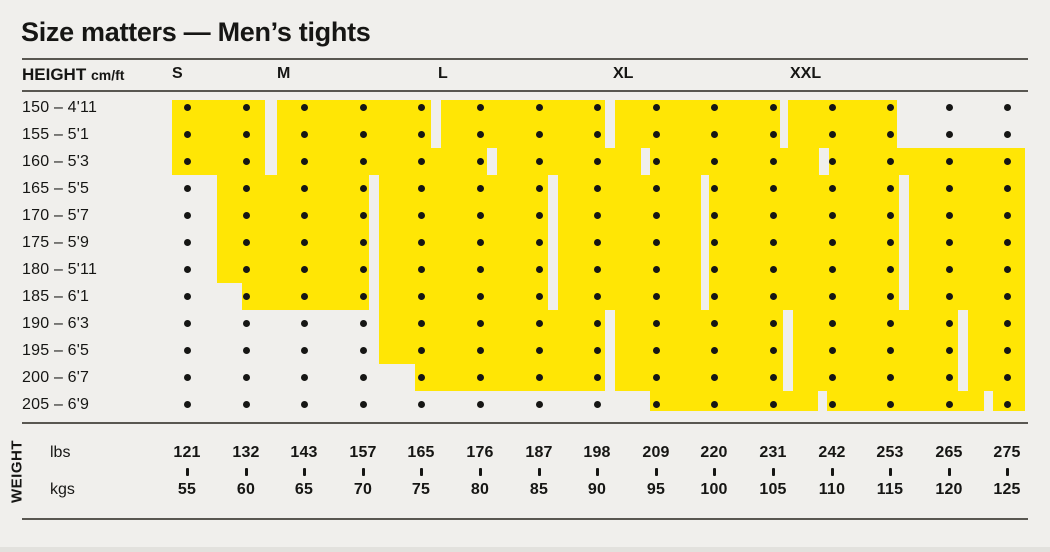 The width and height of the screenshot is (1050, 552). Describe the element at coordinates (177, 73) in the screenshot. I see `size-label-s: S` at that location.